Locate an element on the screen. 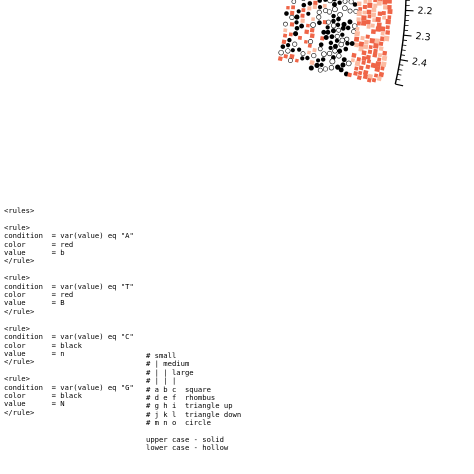  legend-line: # d e f rhombus is located at coordinates (181, 398).